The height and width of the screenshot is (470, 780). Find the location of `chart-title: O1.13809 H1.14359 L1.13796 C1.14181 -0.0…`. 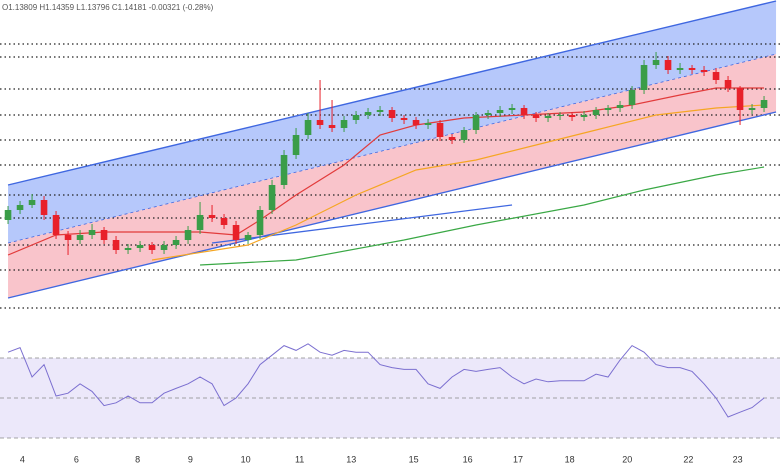

chart-title: O1.13809 H1.14359 L1.13796 C1.14181 -0.0… is located at coordinates (108, 7).